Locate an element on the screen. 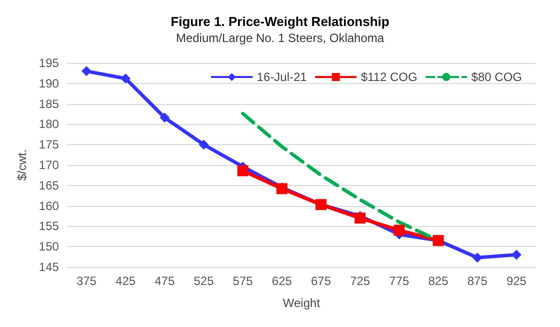 Image resolution: width=560 pixels, height=327 pixels. legend-label: $80 COG is located at coordinates (496, 77).